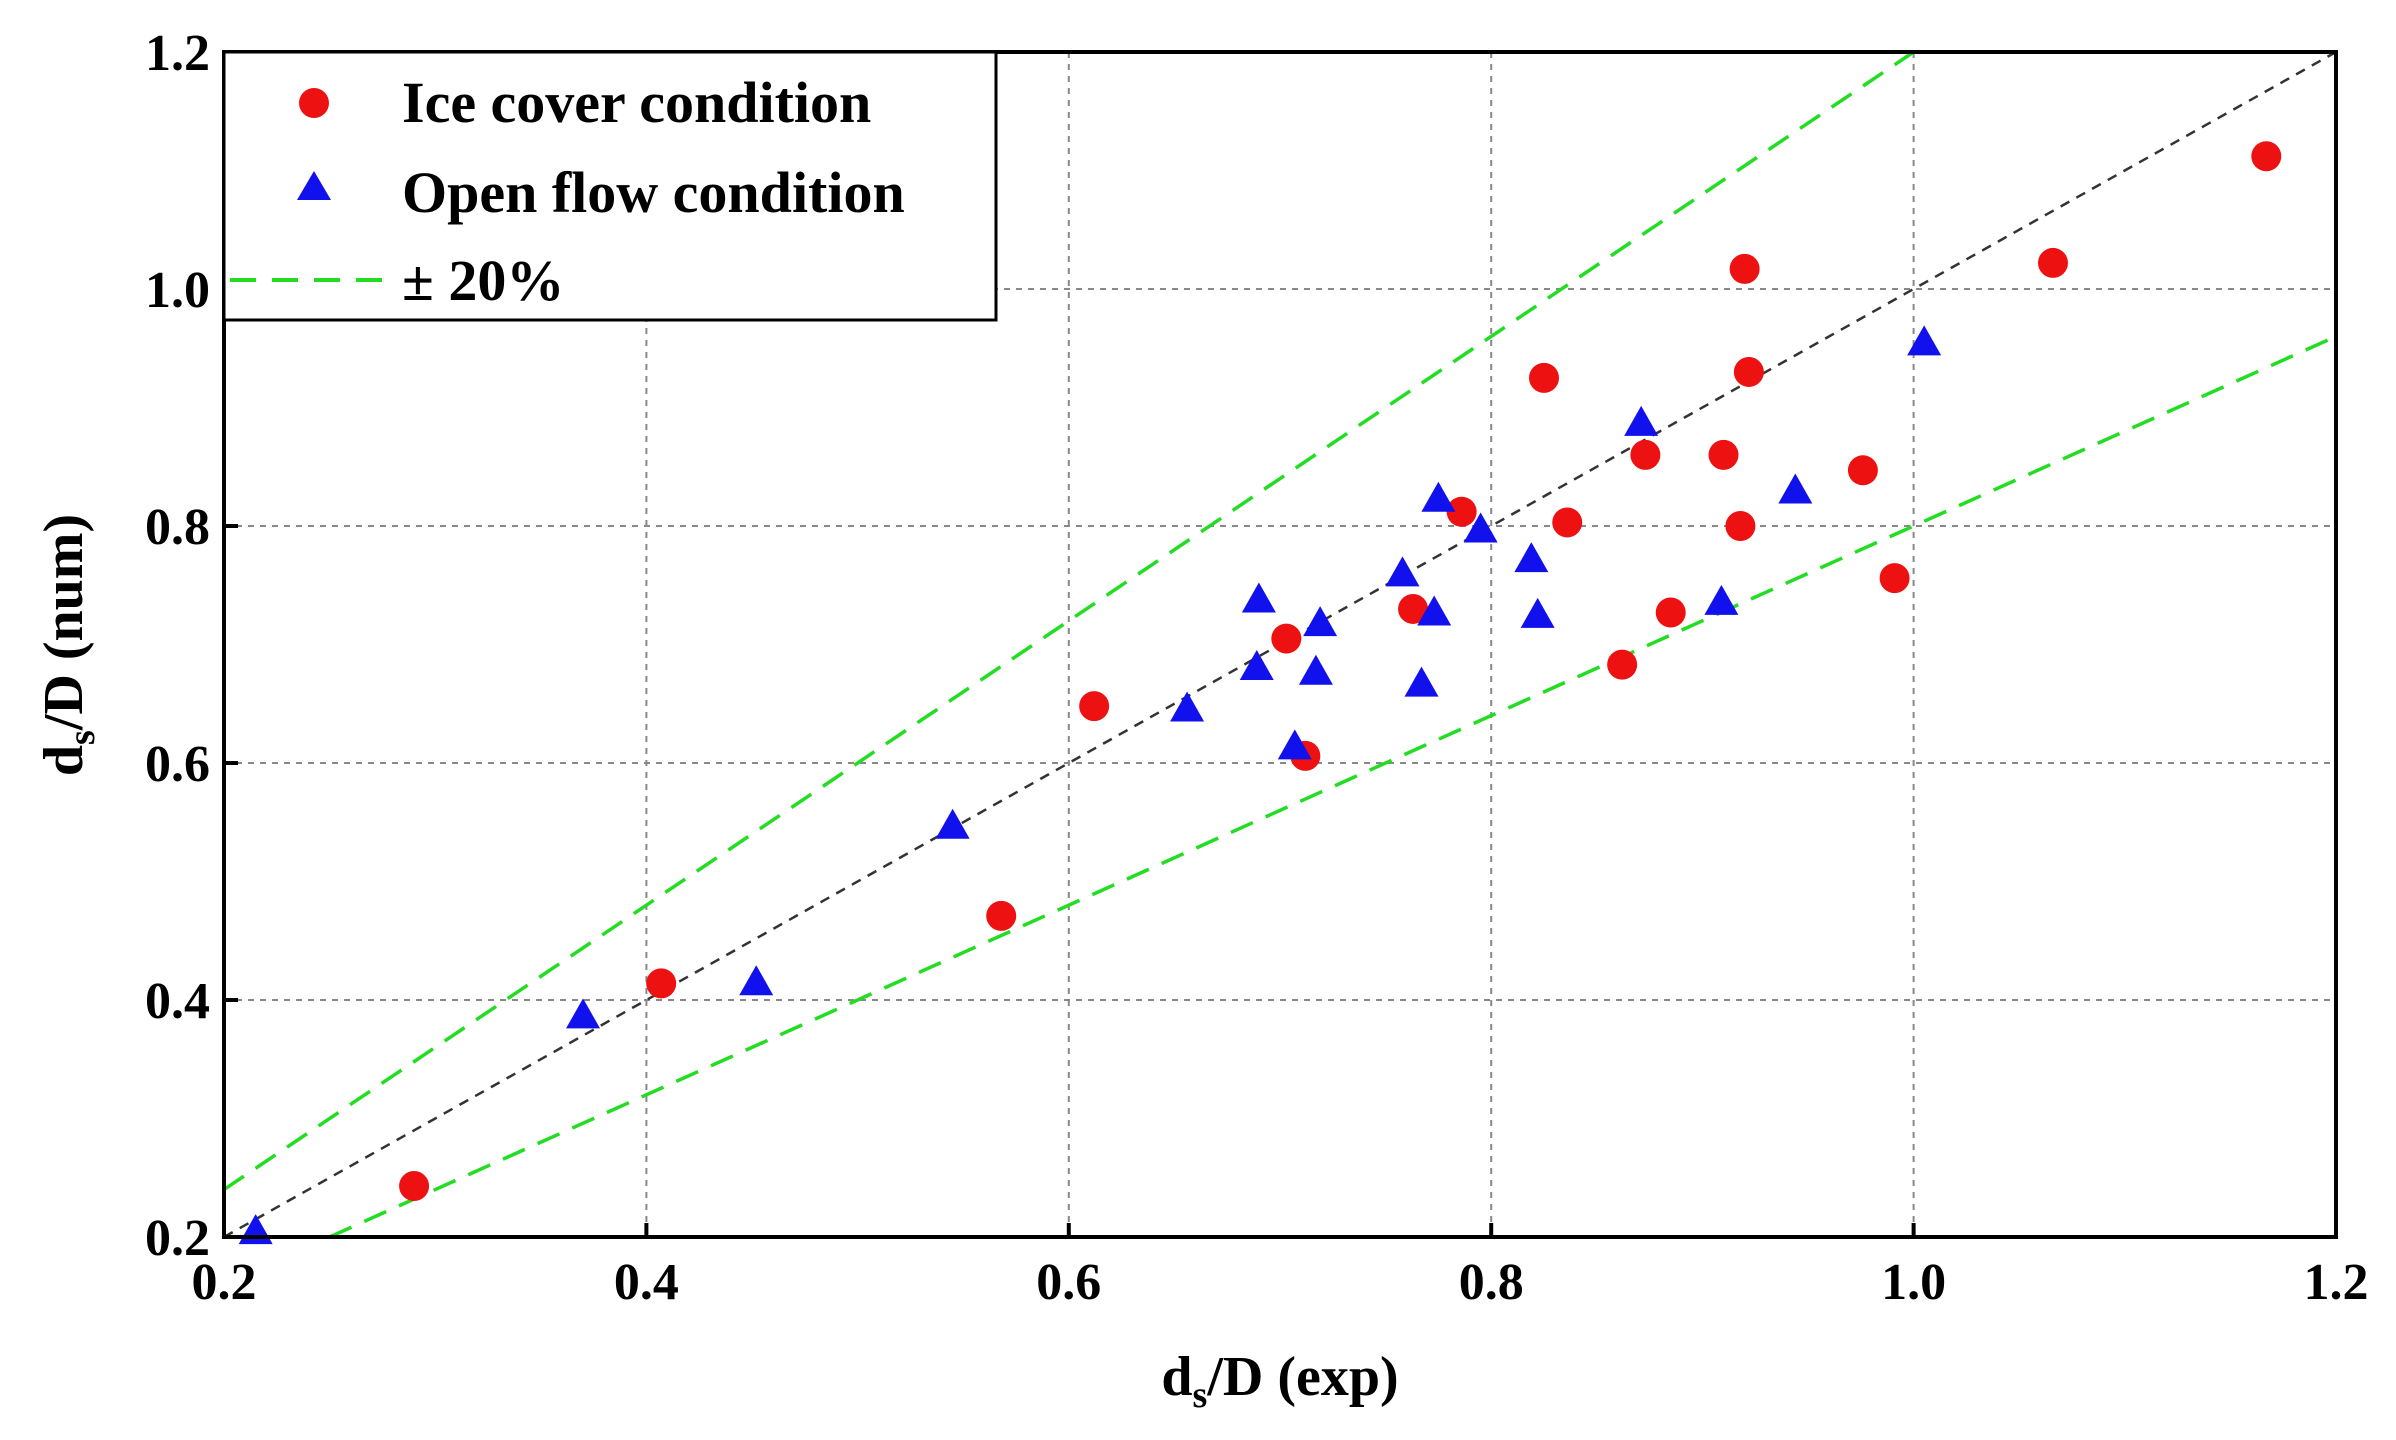 Image resolution: width=2396 pixels, height=1440 pixels. What do you see at coordinates (2336, 1282) in the screenshot?
I see `x-tick-label: 1.2` at bounding box center [2336, 1282].